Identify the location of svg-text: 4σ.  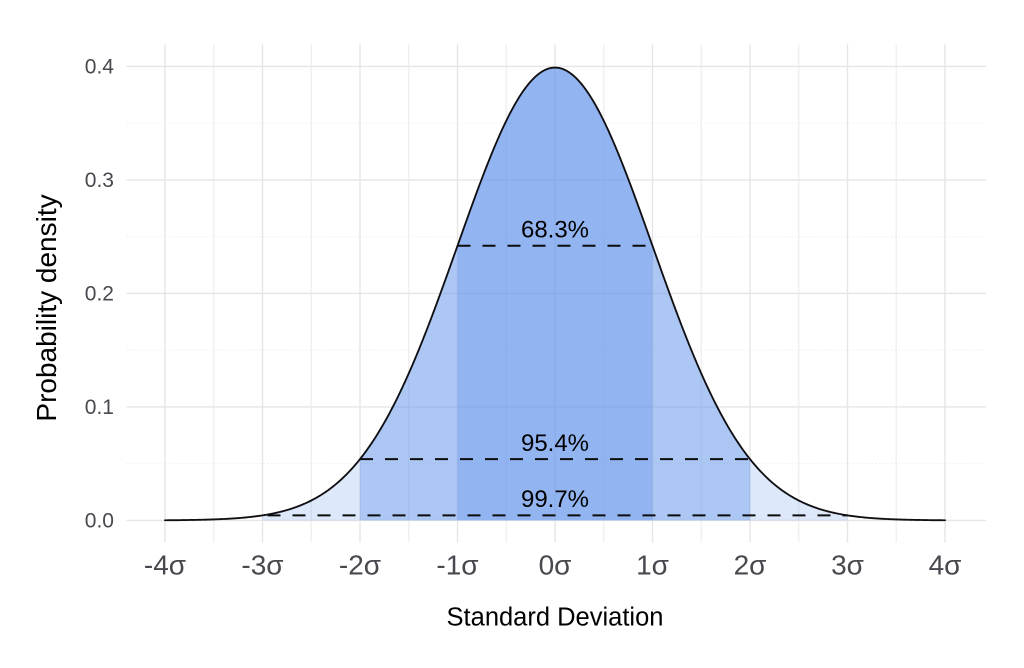
(945, 564).